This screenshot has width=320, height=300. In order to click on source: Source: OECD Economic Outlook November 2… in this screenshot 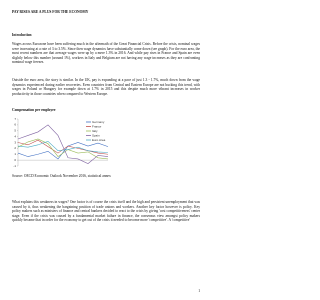, I will do `click(61, 176)`.